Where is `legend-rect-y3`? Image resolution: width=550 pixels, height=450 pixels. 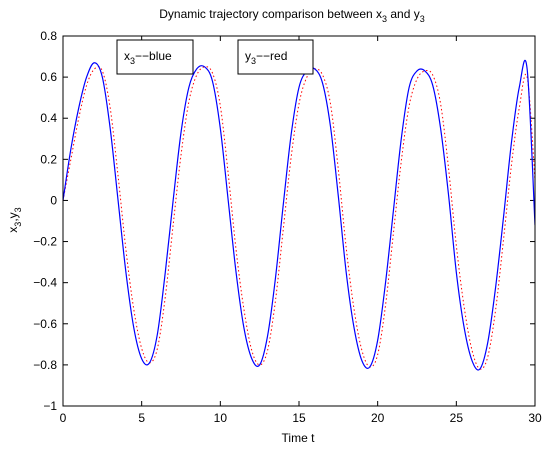
legend-rect-y3 is located at coordinates (275, 57).